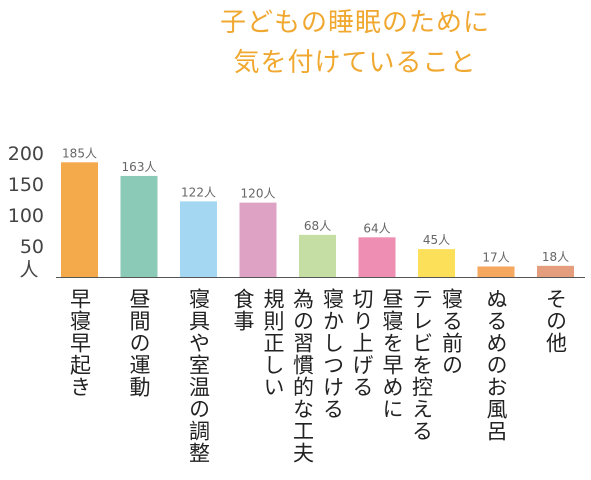 Image resolution: width=591 pixels, height=480 pixels. Describe the element at coordinates (79, 153) in the screenshot. I see `value-label: 185人` at that location.